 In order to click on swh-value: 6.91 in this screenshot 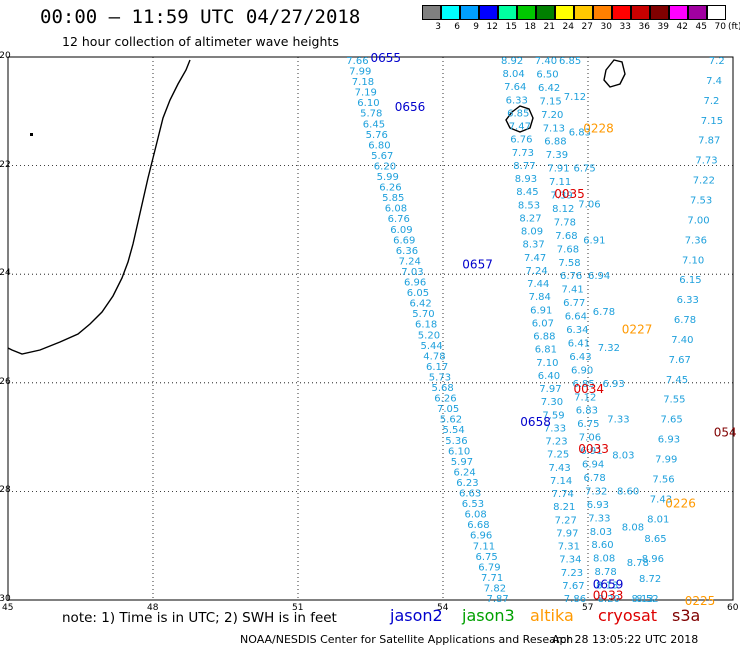, I will do `click(594, 240)`.